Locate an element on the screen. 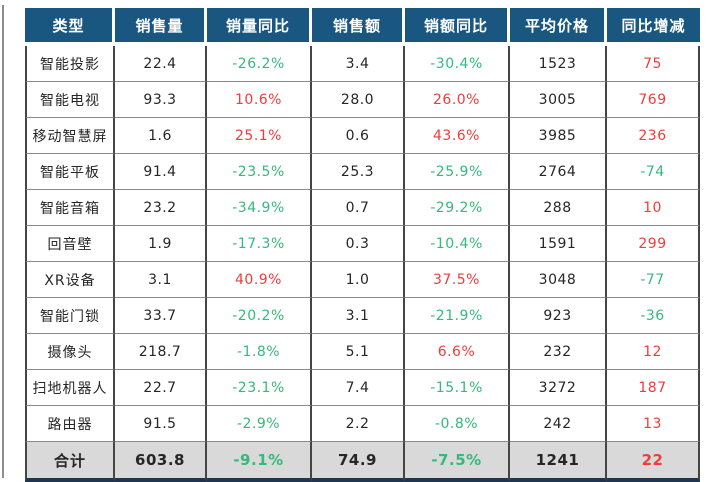 The height and width of the screenshot is (482, 720). value-cell: 236 is located at coordinates (653, 136).